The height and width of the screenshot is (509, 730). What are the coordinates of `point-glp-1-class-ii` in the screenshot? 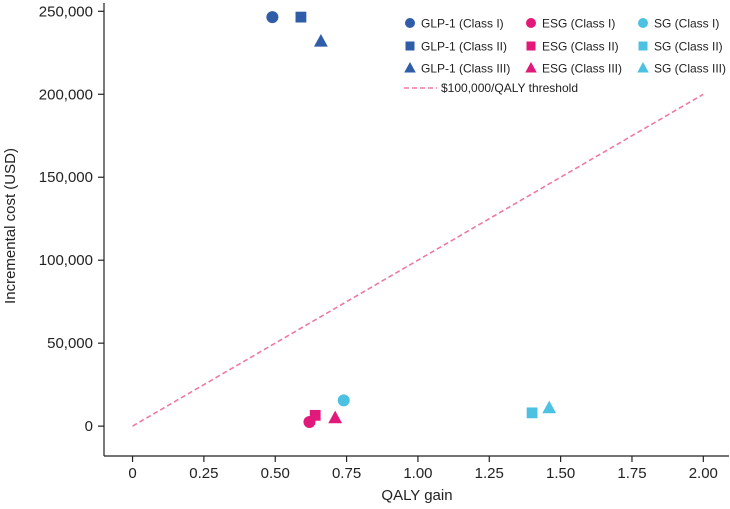 It's located at (301, 17).